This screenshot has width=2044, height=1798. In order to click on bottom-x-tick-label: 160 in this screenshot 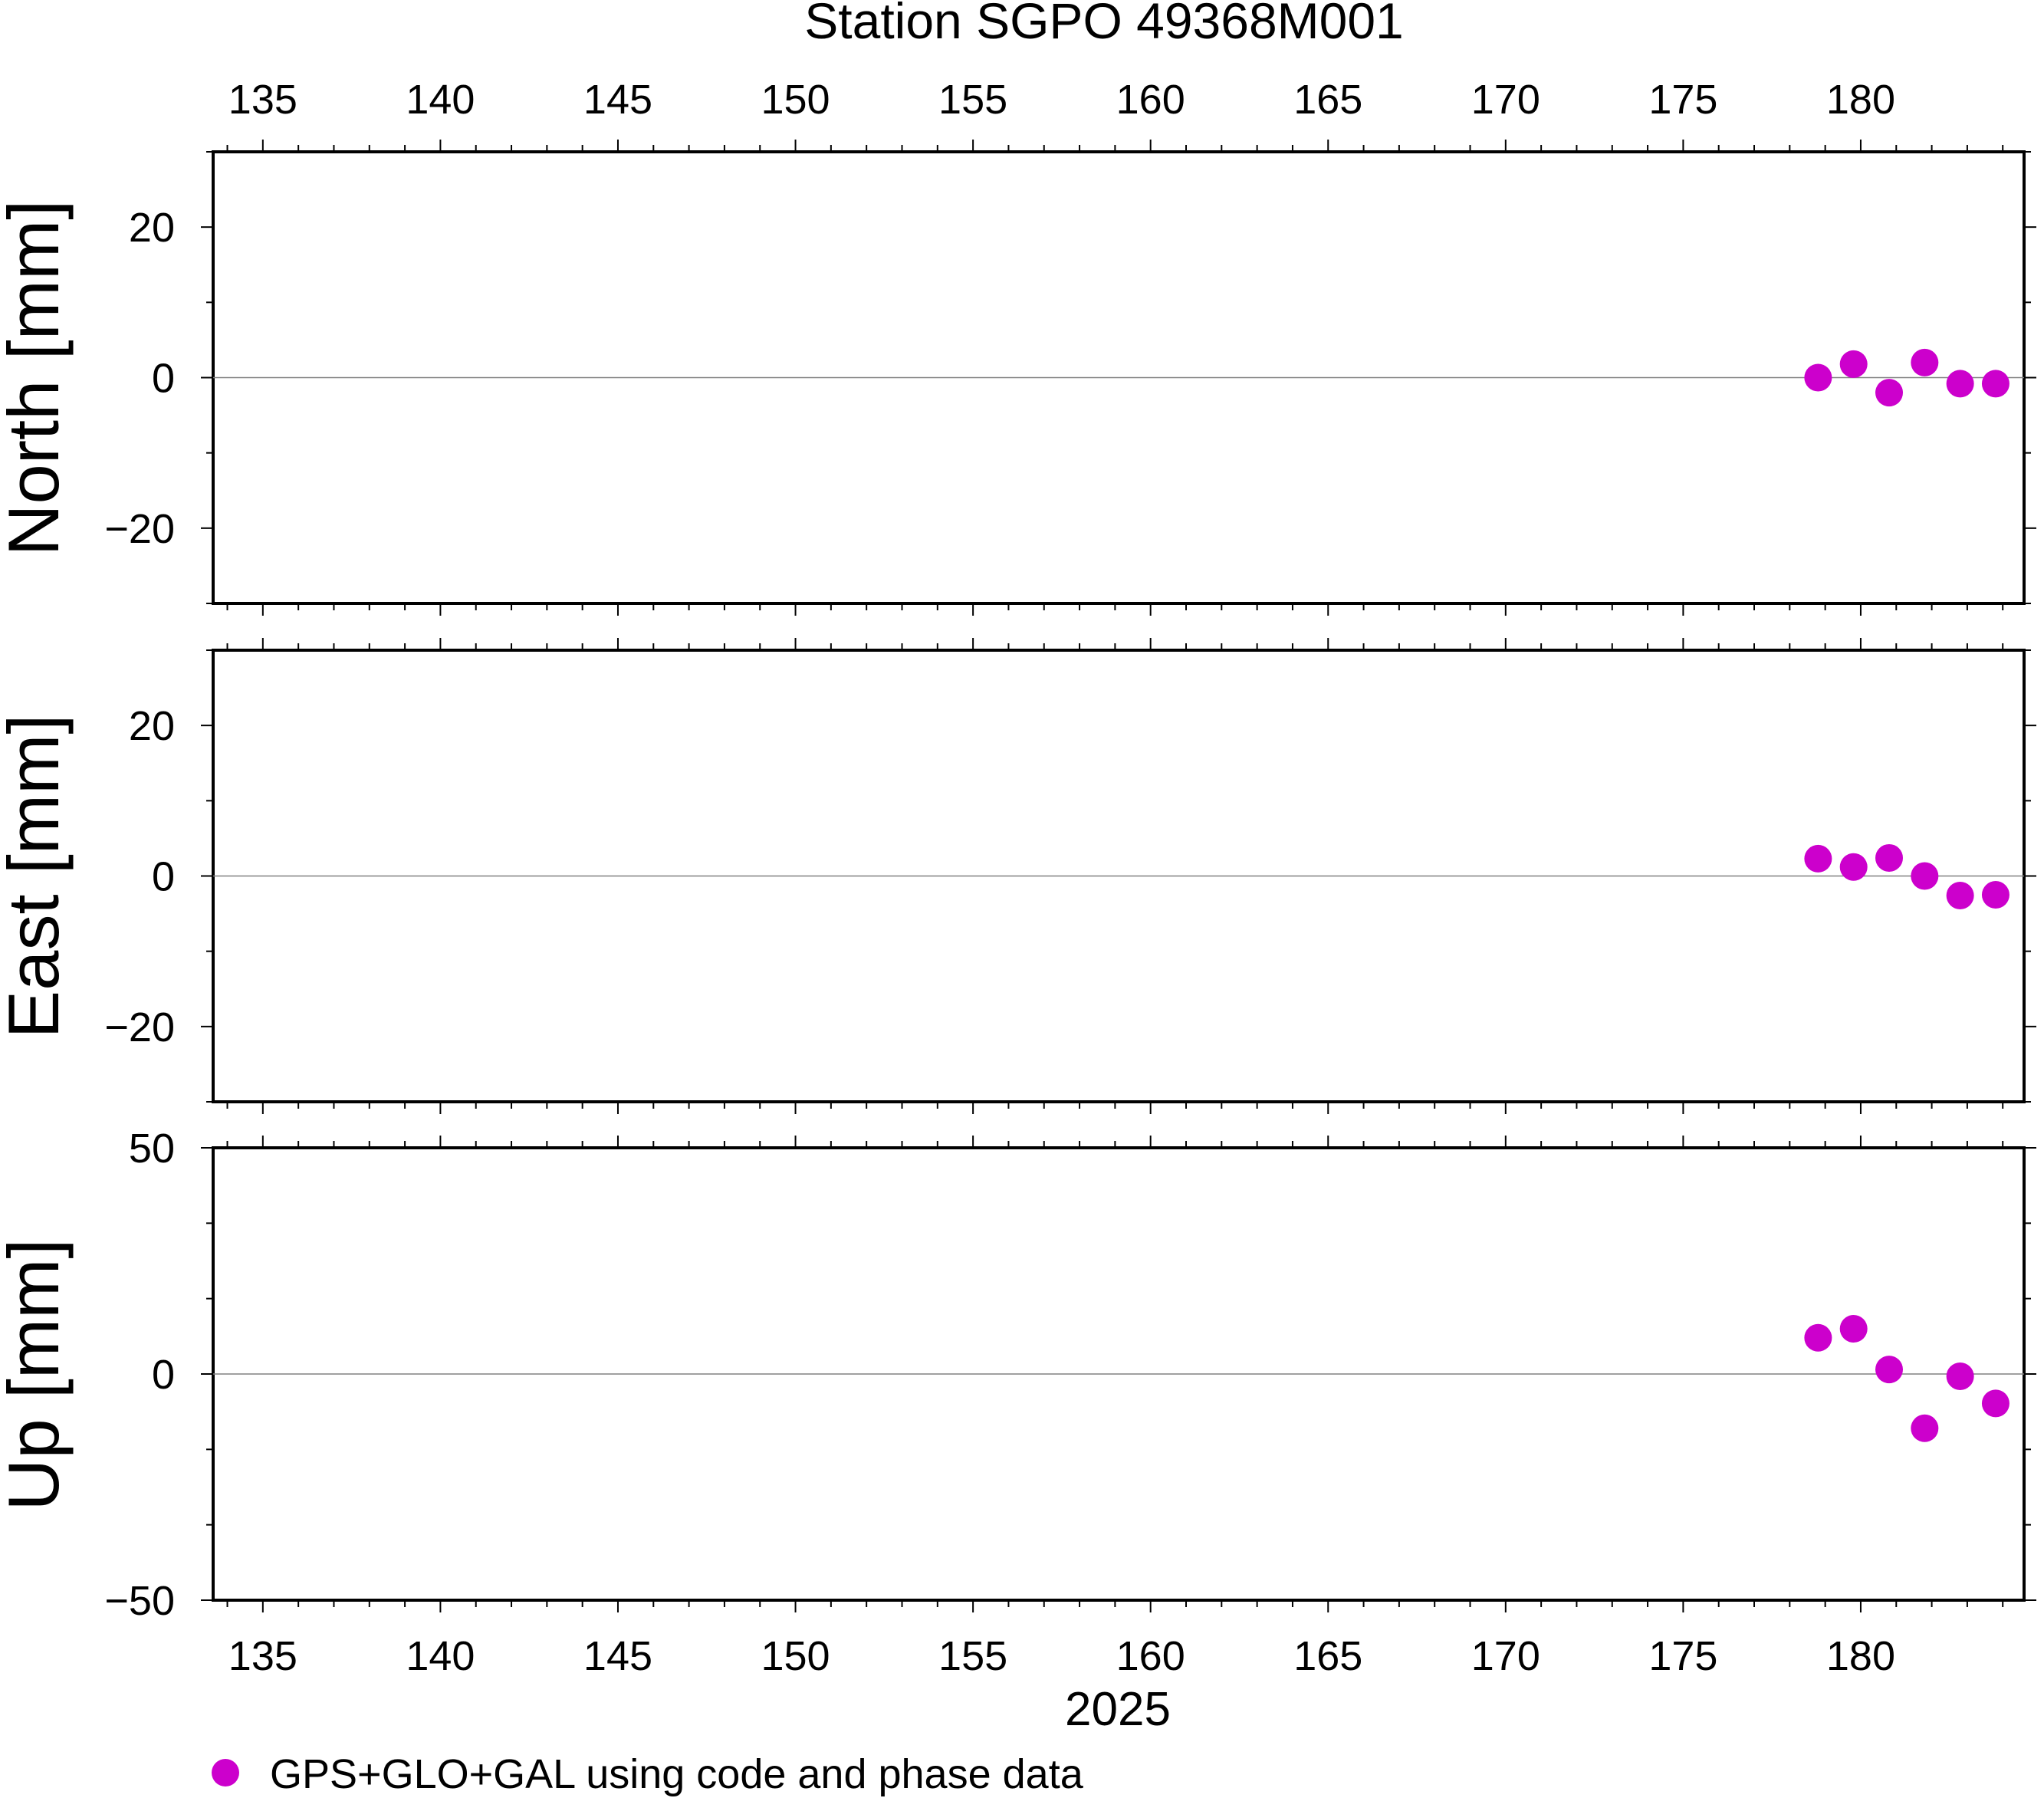, I will do `click(1151, 1656)`.